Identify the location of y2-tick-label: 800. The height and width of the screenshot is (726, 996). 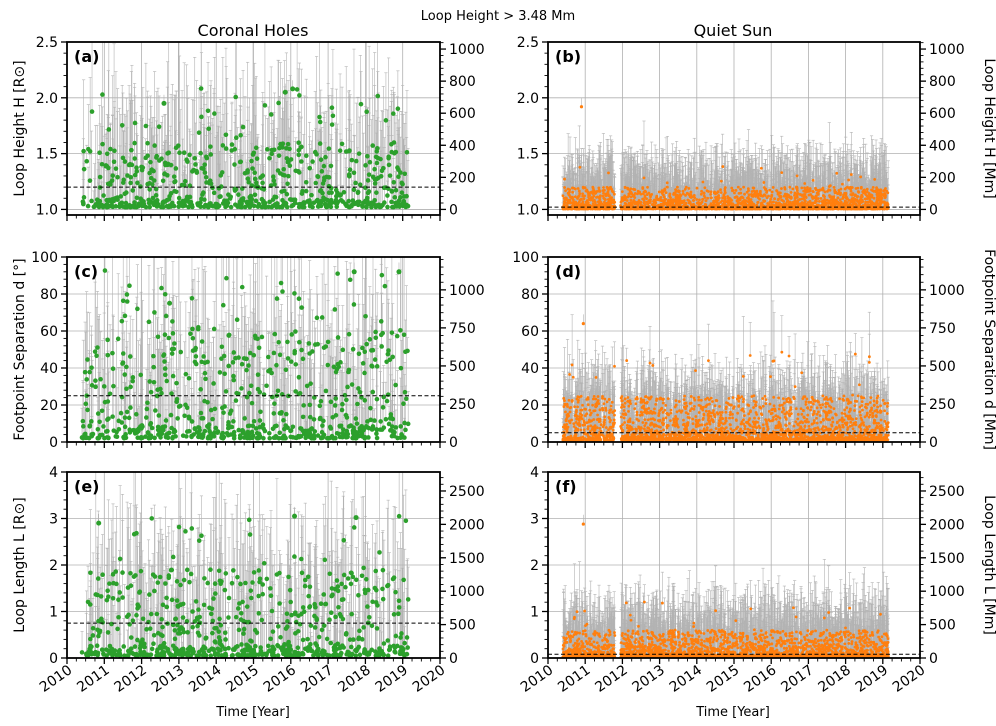
(462, 82).